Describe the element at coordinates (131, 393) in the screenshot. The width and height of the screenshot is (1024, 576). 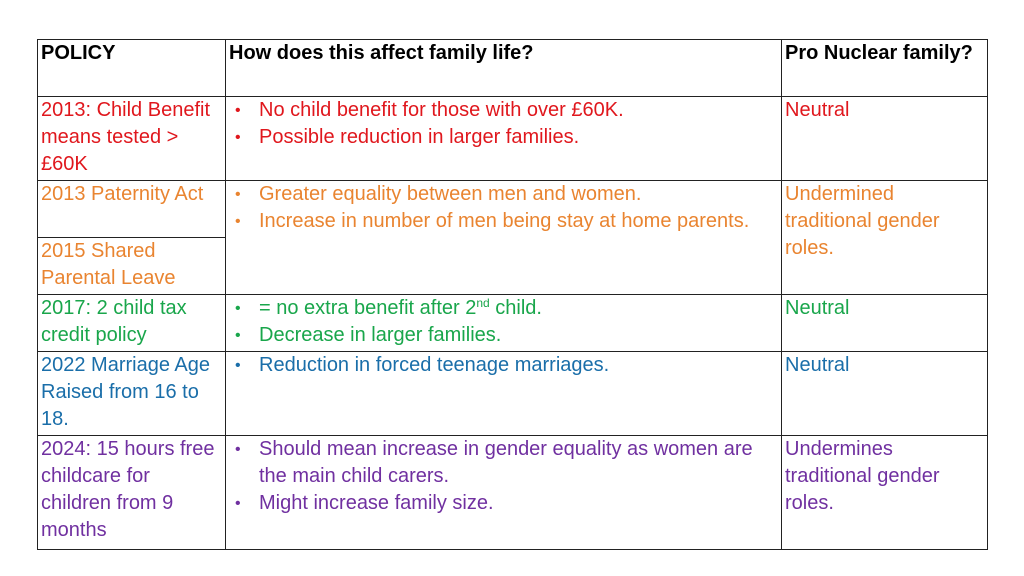
I see `policy-cell: 2022 Marriage Age Raised from 16 to 18.` at that location.